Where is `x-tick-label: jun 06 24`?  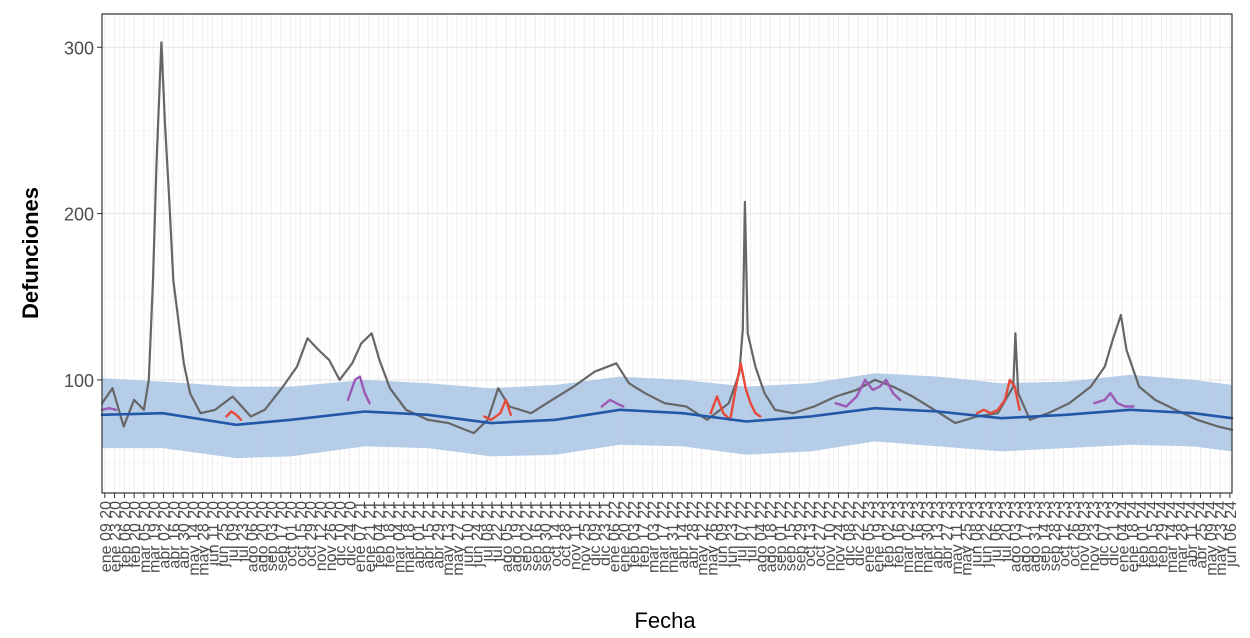 x-tick-label: jun 06 24 is located at coordinates (1231, 534).